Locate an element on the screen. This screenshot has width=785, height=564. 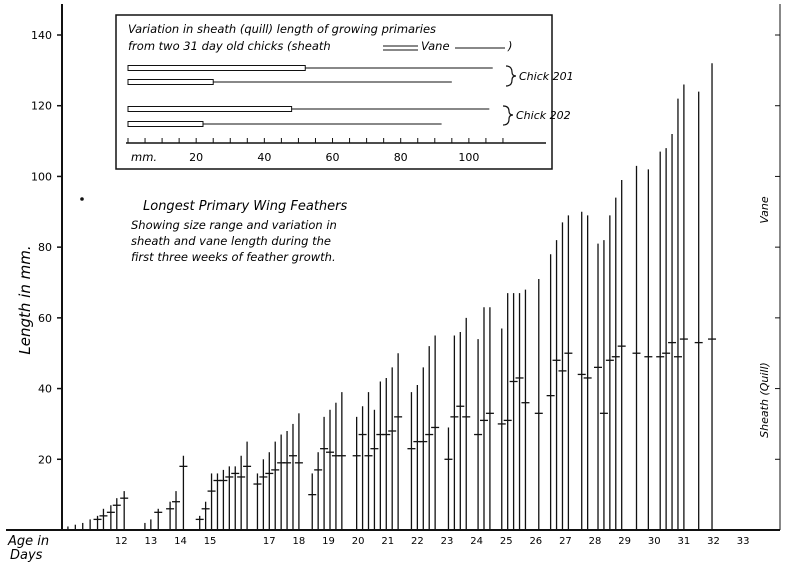
subtitle-line-2: sheath and vane length during the is located at coordinates (231, 241).